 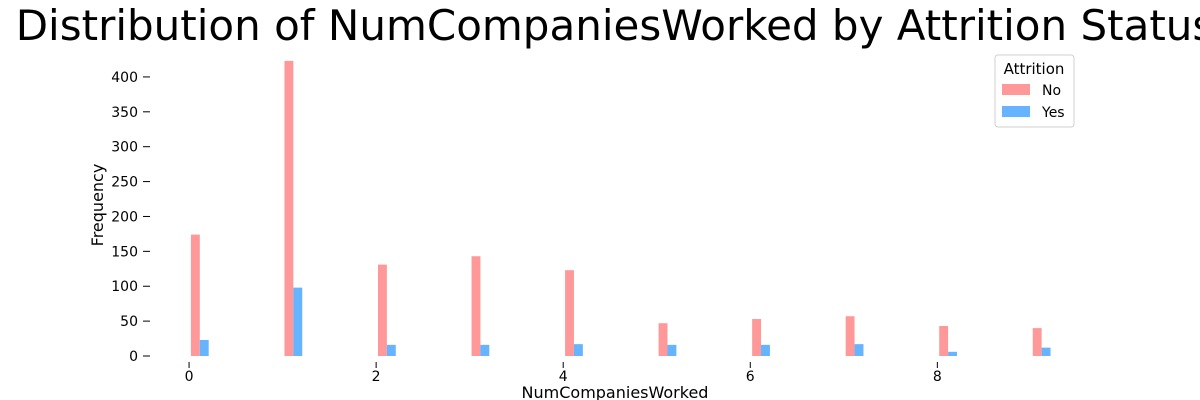 What do you see at coordinates (1016, 111) in the screenshot?
I see `legend-swatch-yes` at bounding box center [1016, 111].